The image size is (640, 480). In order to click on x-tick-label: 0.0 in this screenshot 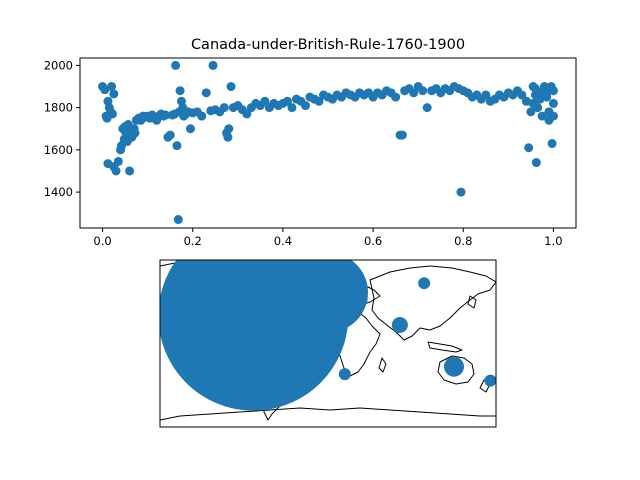, I will do `click(102, 241)`.